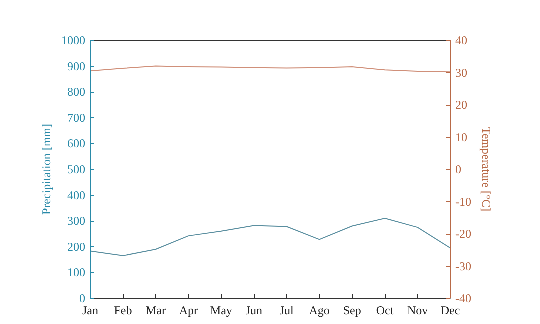 The height and width of the screenshot is (324, 540). I want to click on y2-tick-label: 10, so click(462, 137).